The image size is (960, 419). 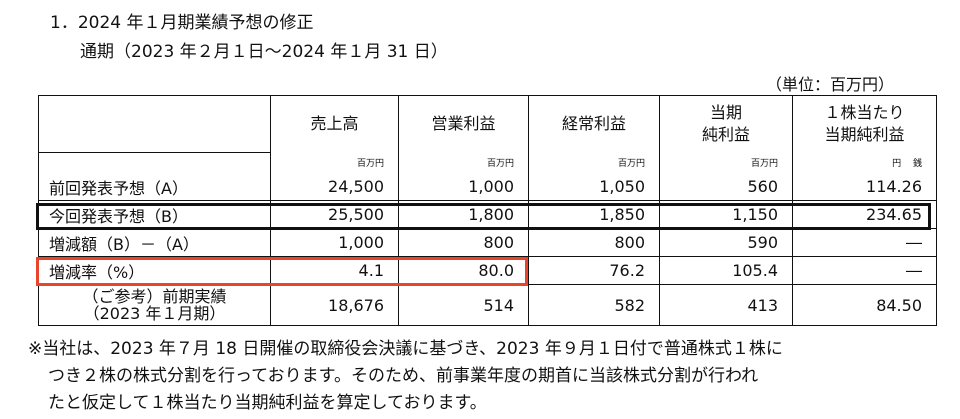 What do you see at coordinates (334, 305) in the screenshot?
I see `cell-sales: 18,676` at bounding box center [334, 305].